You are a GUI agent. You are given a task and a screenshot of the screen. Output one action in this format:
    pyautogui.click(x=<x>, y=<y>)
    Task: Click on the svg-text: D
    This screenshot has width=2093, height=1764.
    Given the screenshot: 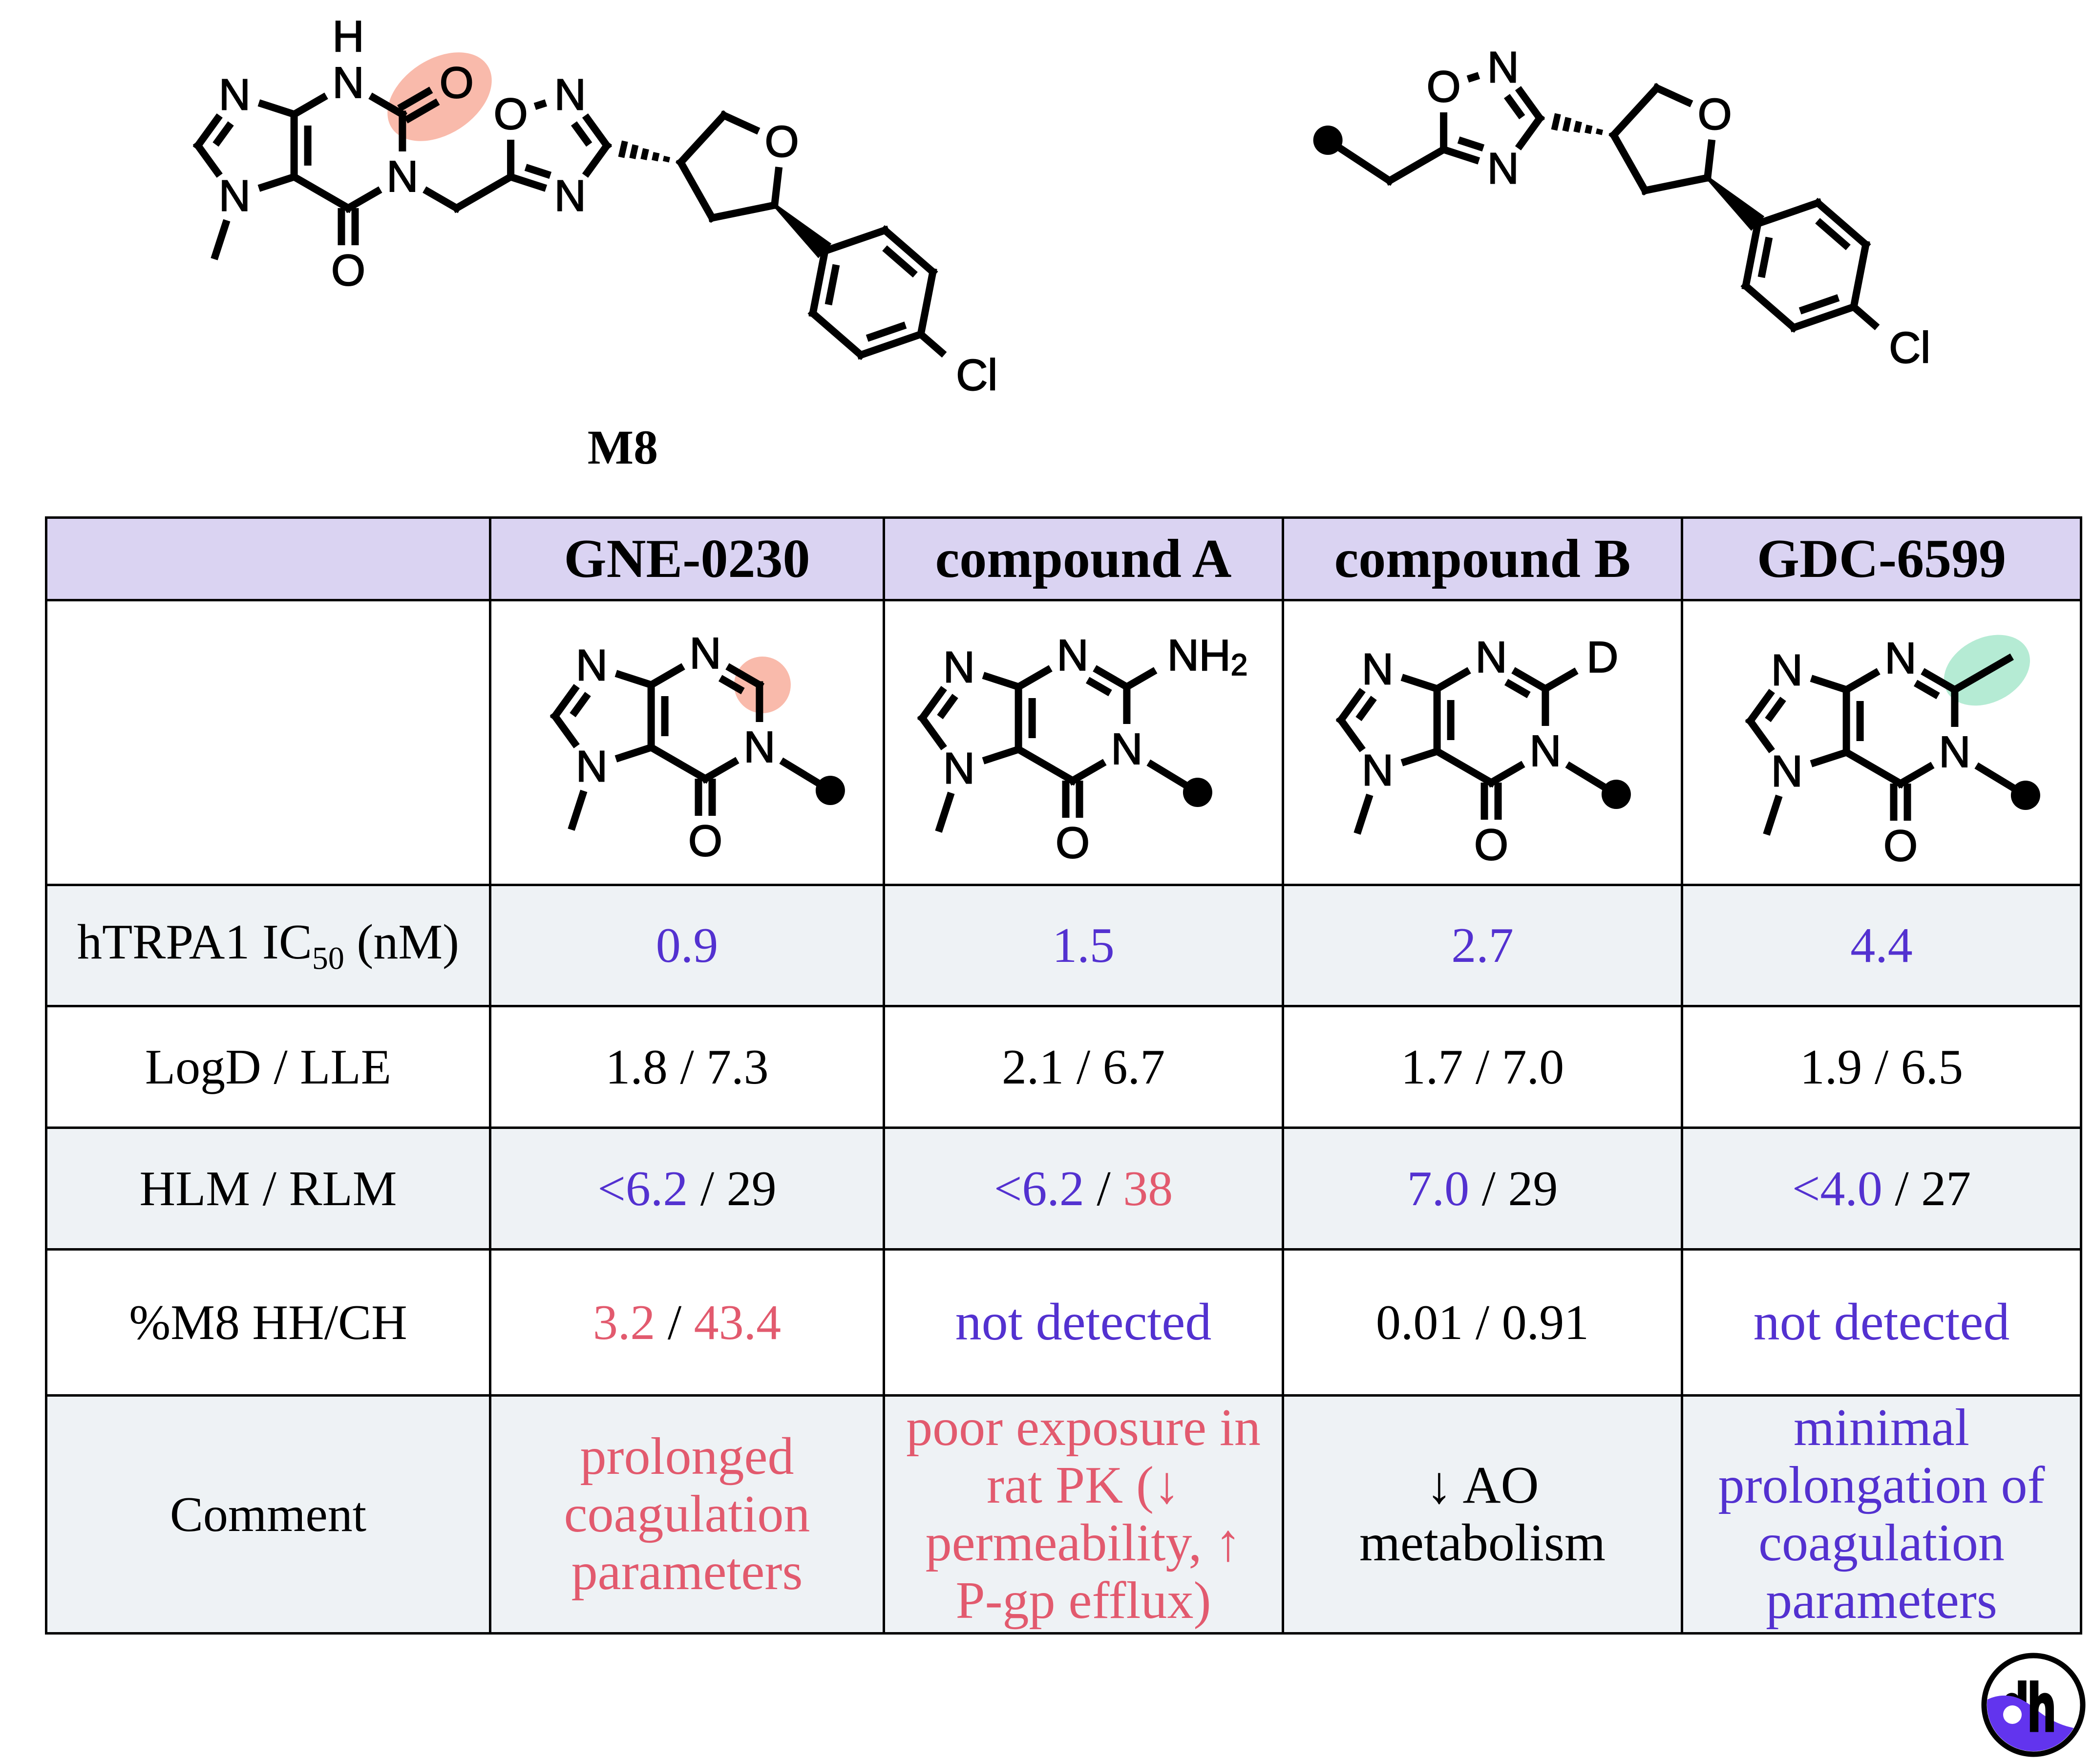 What is the action you would take?
    pyautogui.click(x=1602, y=657)
    